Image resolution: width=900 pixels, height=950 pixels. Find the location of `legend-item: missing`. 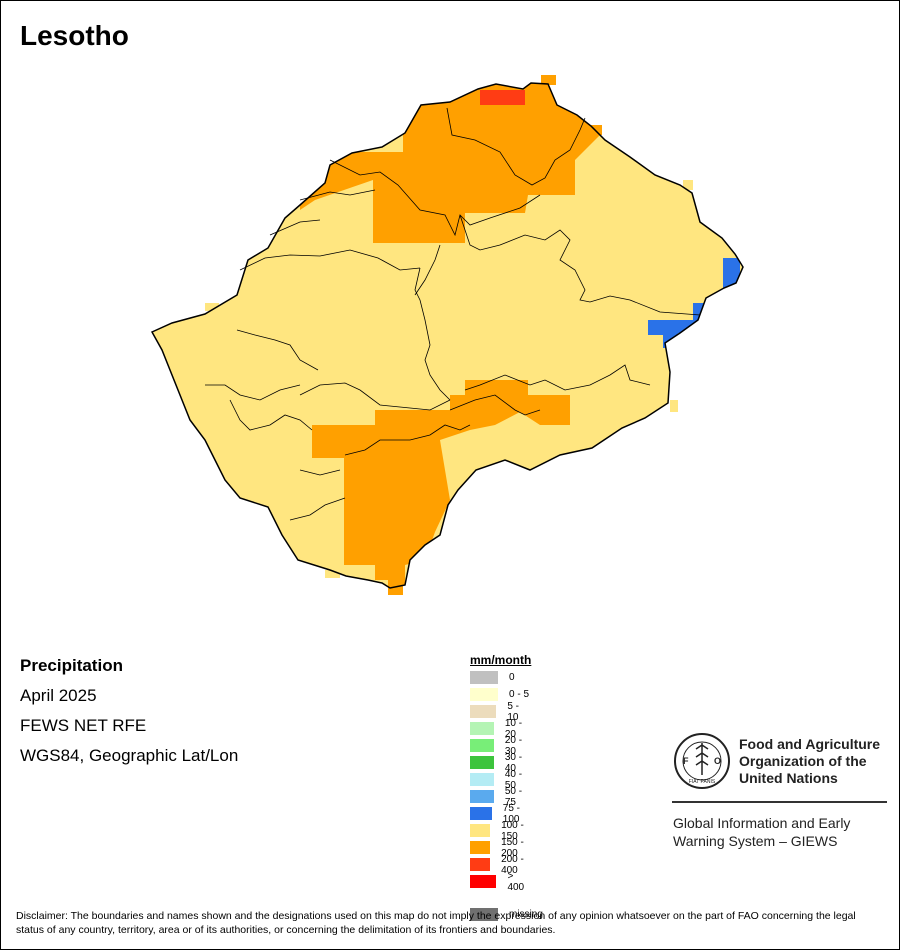

legend-item: missing is located at coordinates (506, 914).